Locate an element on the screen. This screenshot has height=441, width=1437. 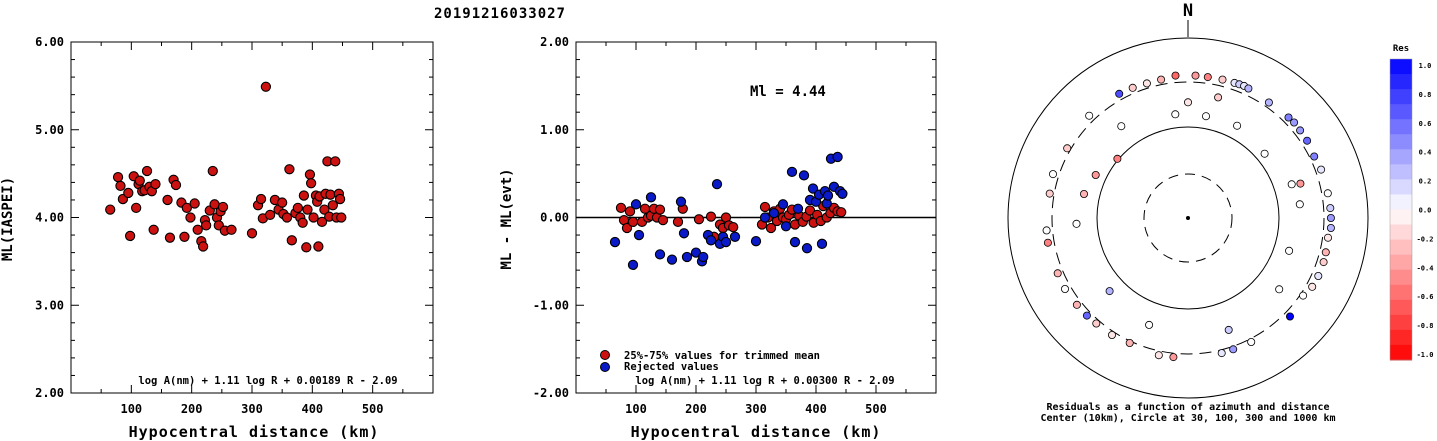
y-axis-label: ML(IASPEI) is located at coordinates (8, 219).